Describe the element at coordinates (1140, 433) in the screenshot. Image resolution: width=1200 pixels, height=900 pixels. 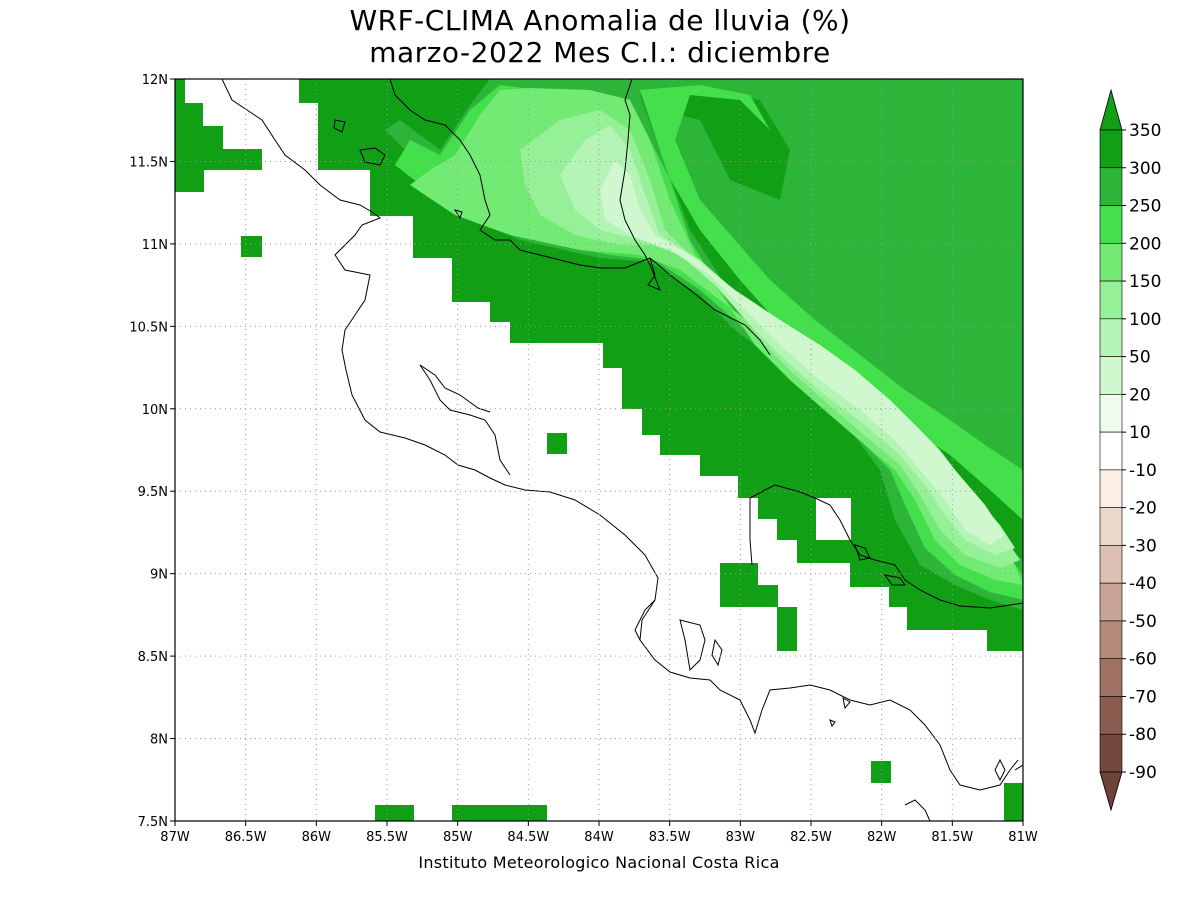
I see `colorbar-label: 10` at that location.